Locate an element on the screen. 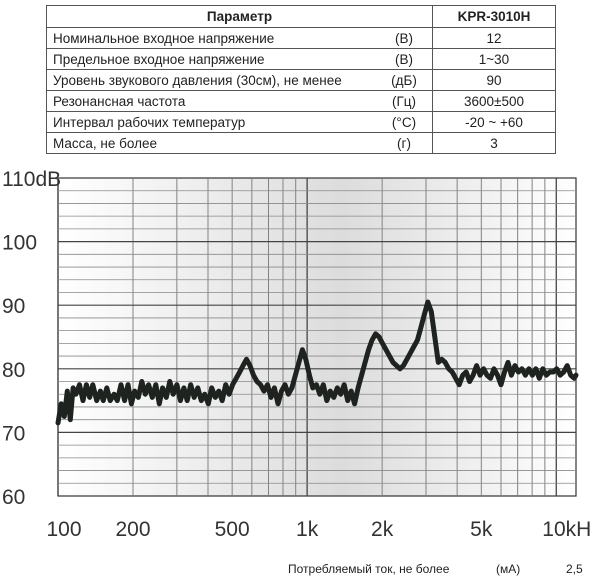  footer-row: Потребляемый ток, не более (мА) 2,5 is located at coordinates (295, 570).